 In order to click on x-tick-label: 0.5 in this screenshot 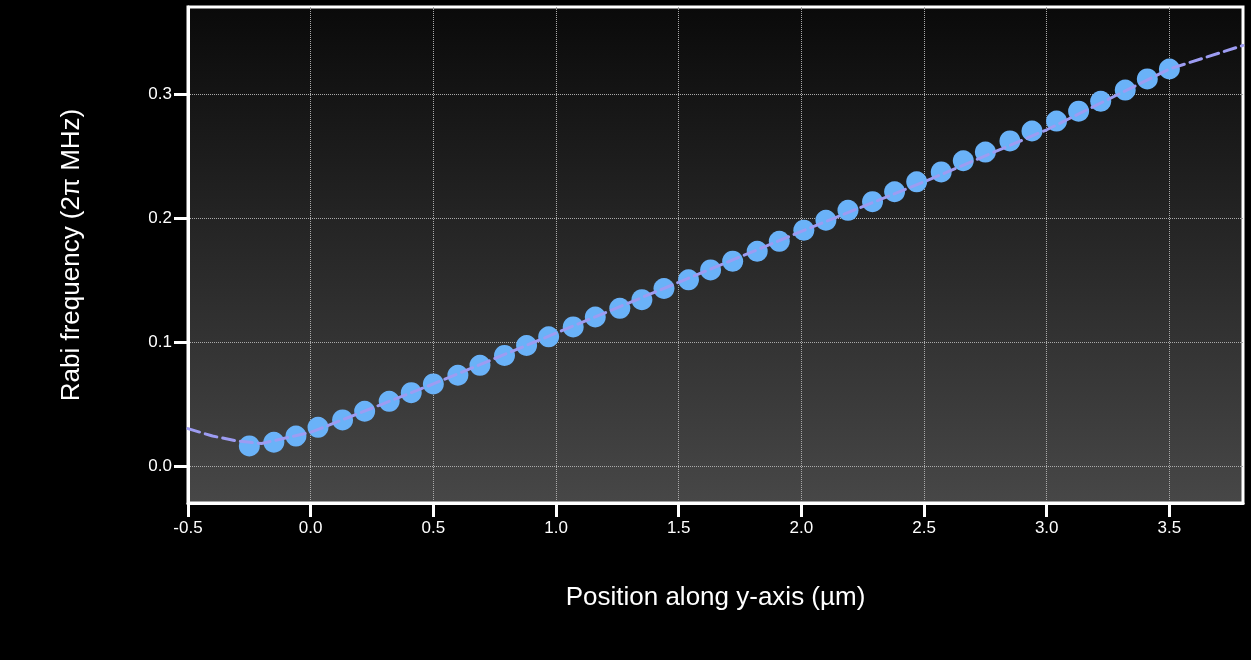, I will do `click(433, 527)`.